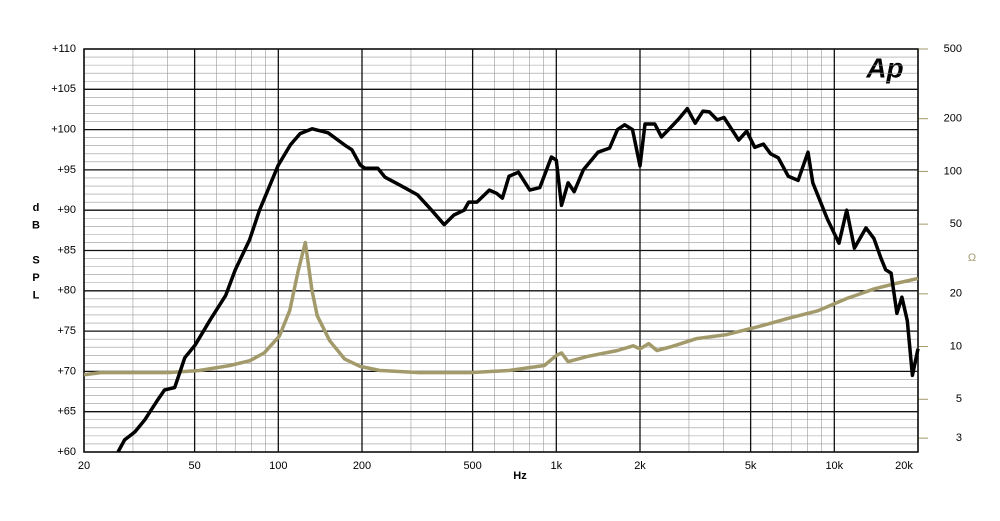 Image resolution: width=1000 pixels, height=521 pixels. Describe the element at coordinates (959, 438) in the screenshot. I see `y2-tick-label: 3` at that location.